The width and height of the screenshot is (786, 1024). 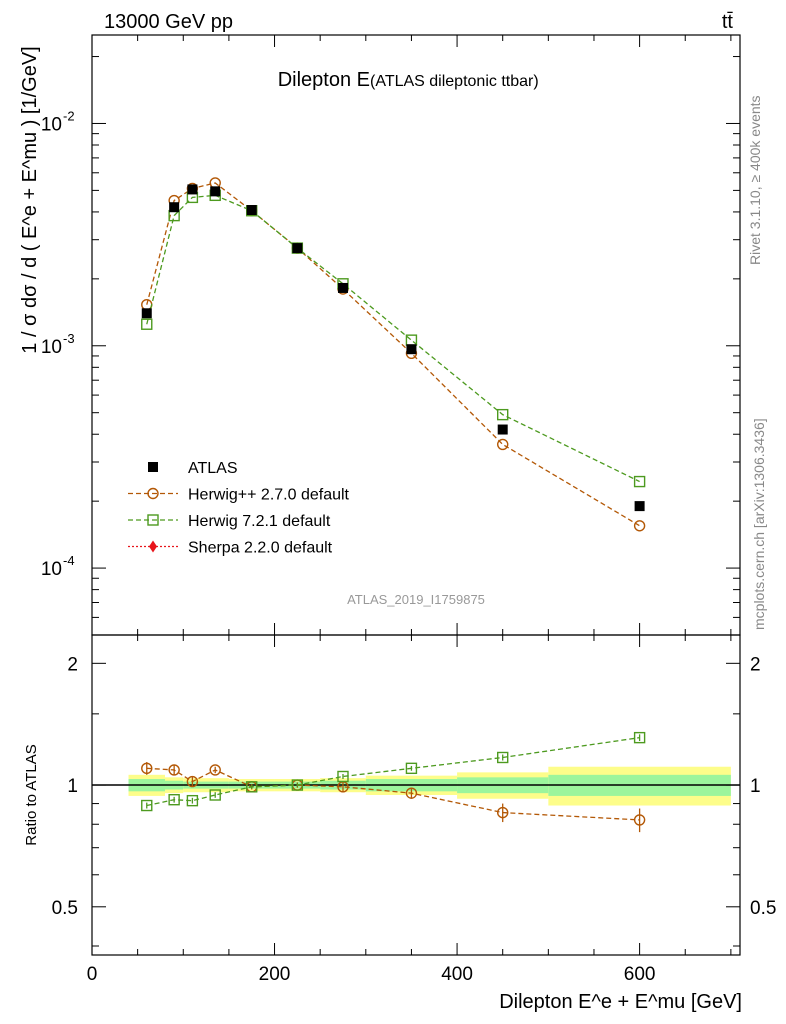 What do you see at coordinates (69, 338) in the screenshot?
I see `y-tick-exponent: -3` at bounding box center [69, 338].